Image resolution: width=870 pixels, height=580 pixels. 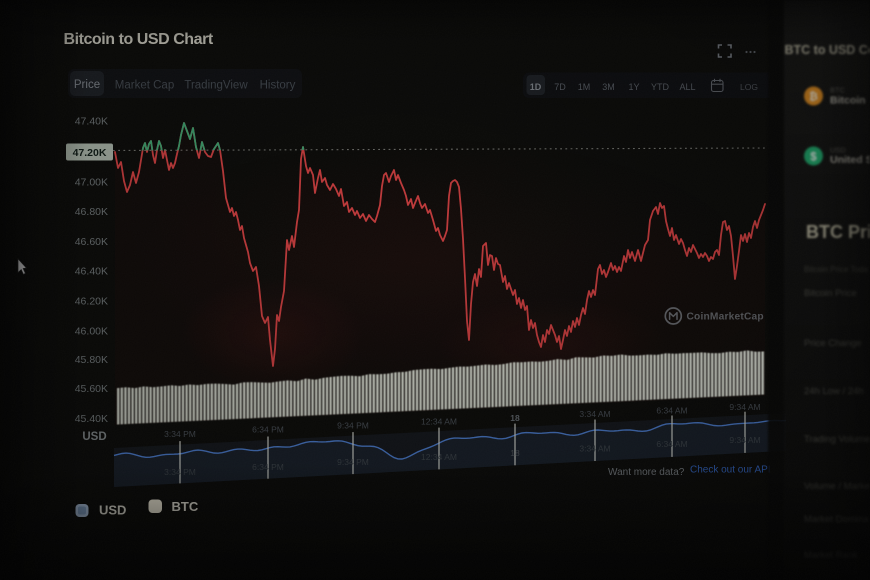 I want to click on svg-text: Volume / Marke, so click(x=837, y=486).